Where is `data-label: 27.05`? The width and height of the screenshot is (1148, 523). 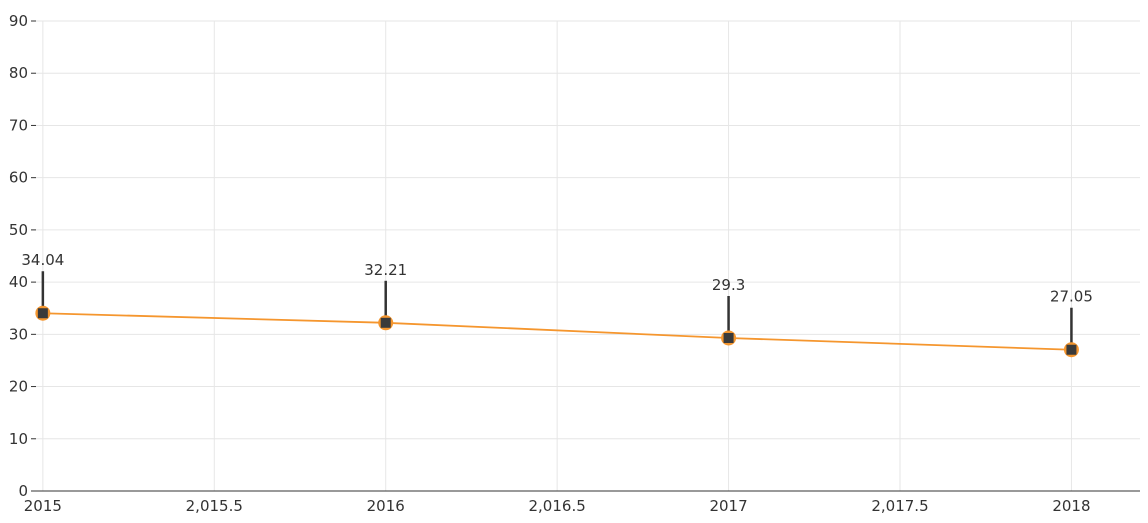 data-label: 27.05 is located at coordinates (1071, 297).